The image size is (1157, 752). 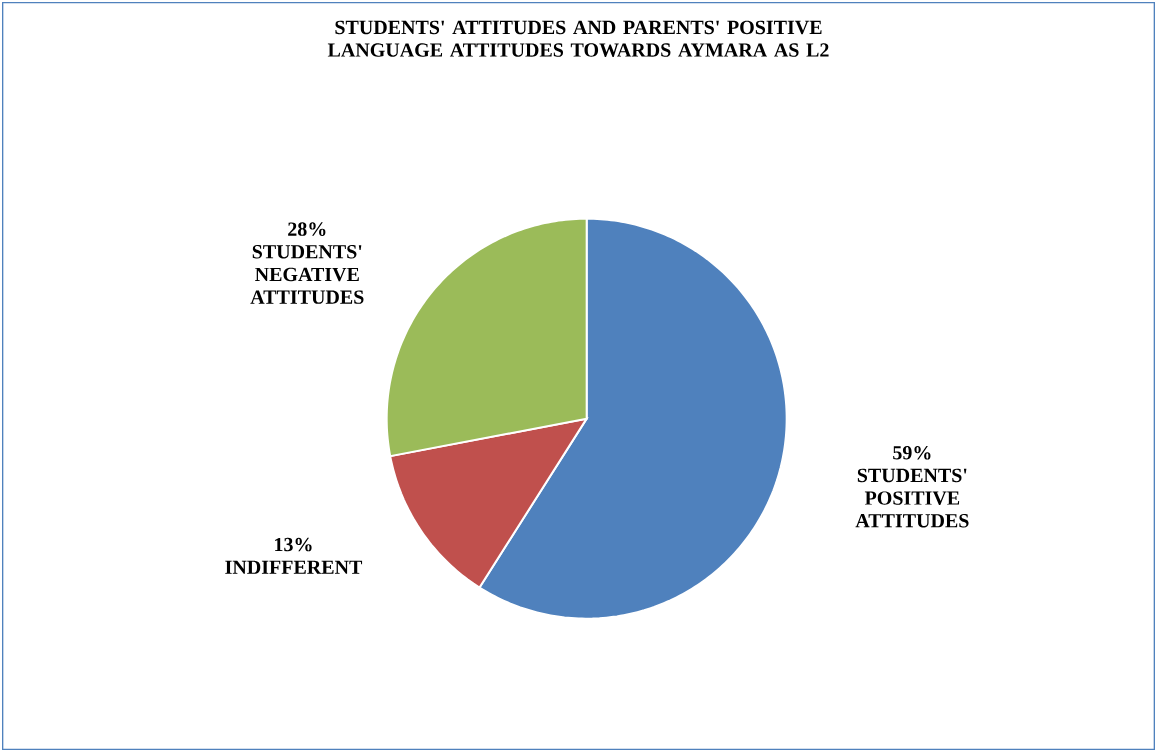 I want to click on chart-title: STUDENTS' ATTITUDES AND PARENTS' POSITIVE LANGUAGE ATTITUDES TOWARDS AYMARA AS L2, so click(x=578, y=38).